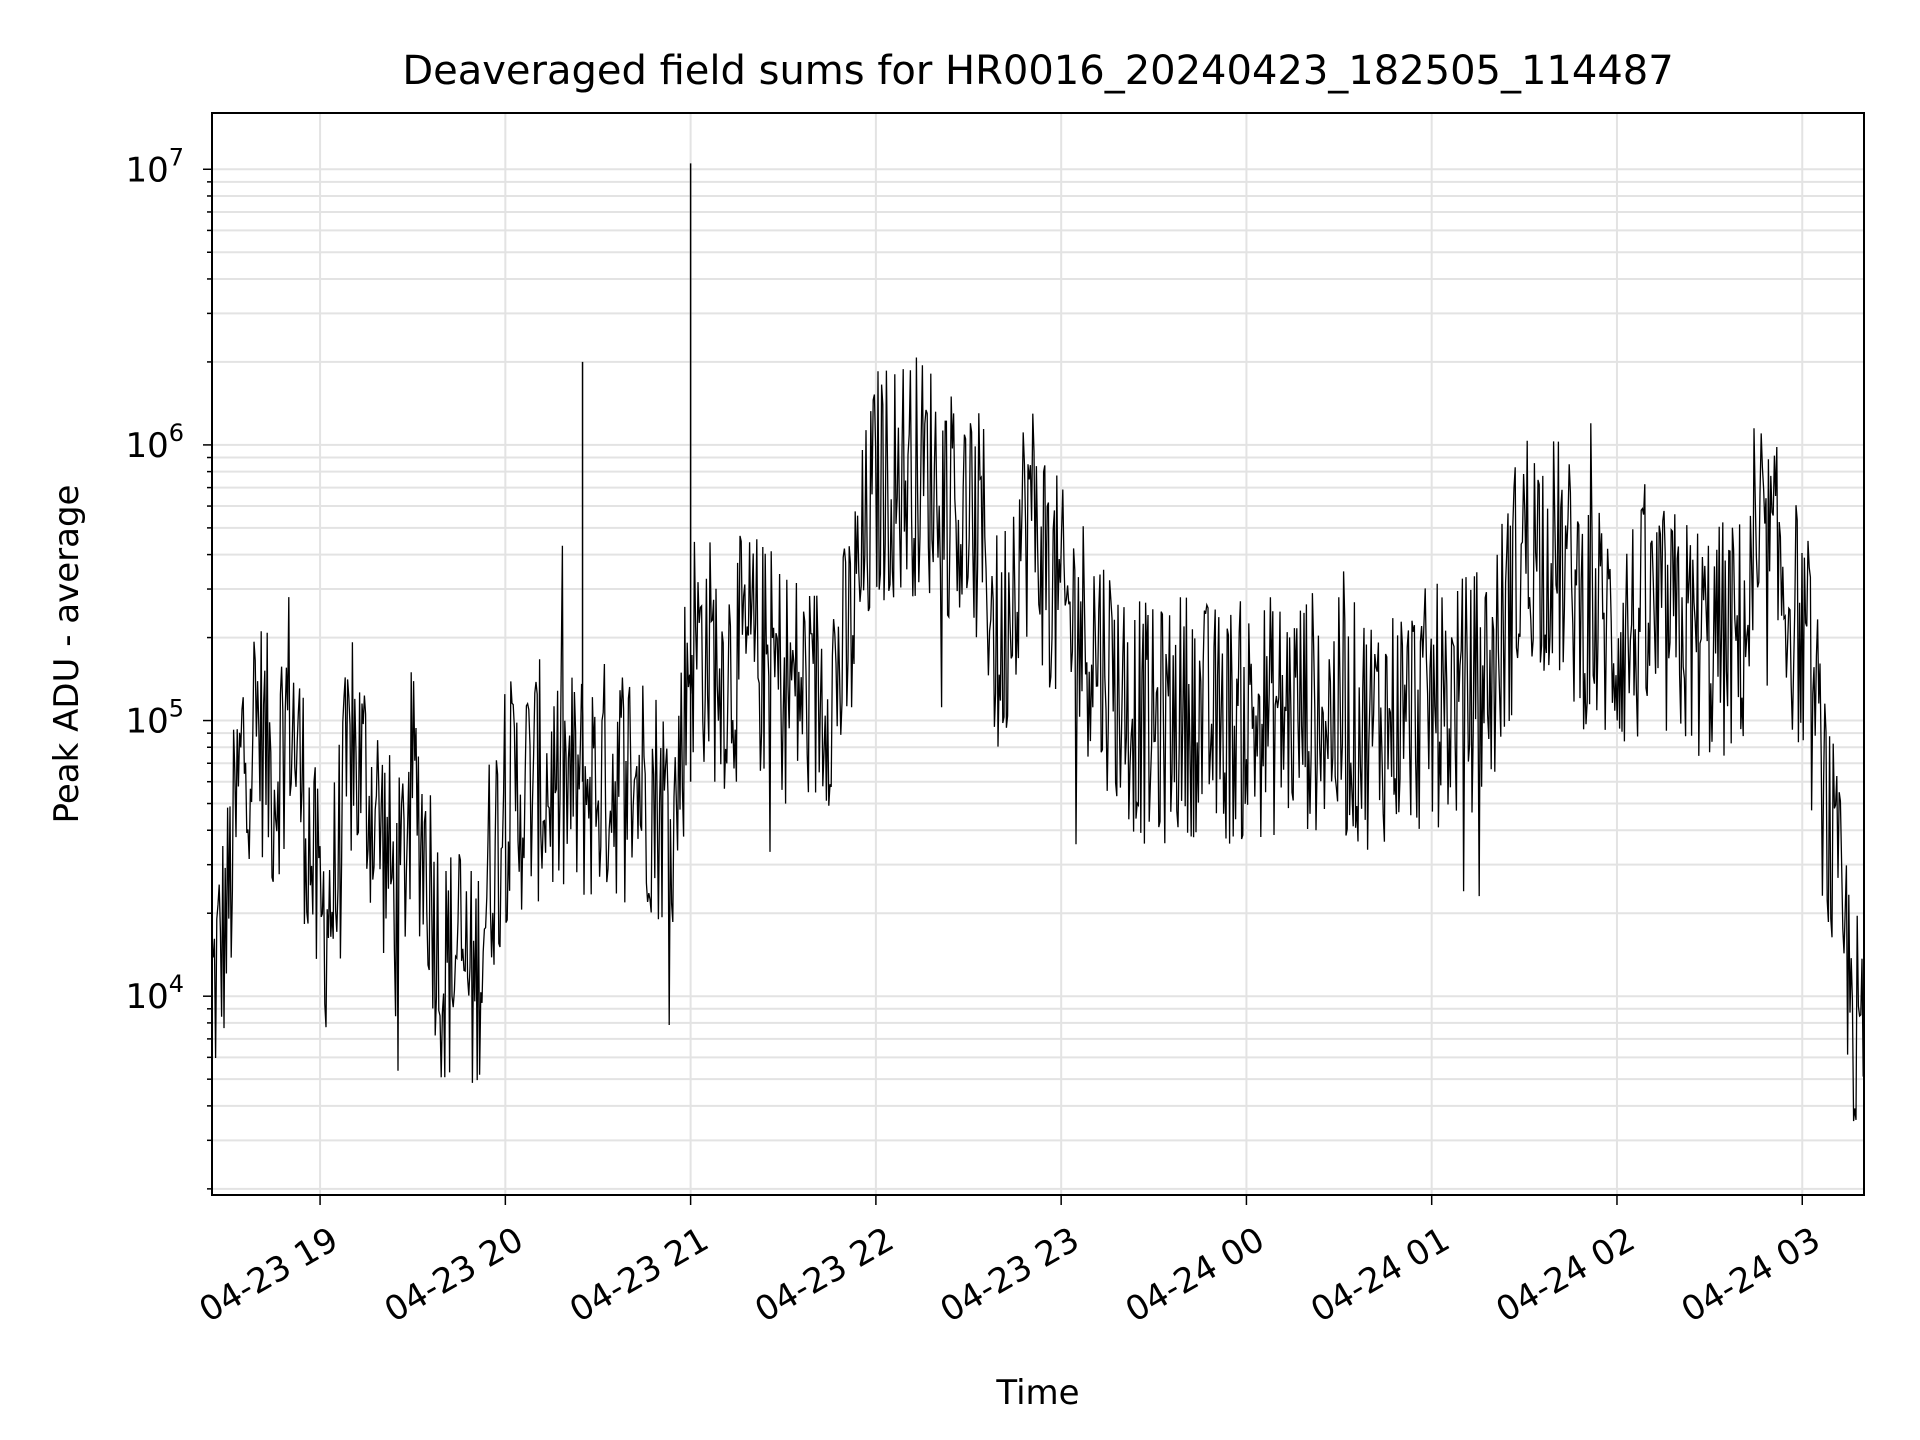  What do you see at coordinates (1195, 1275) in the screenshot?
I see `x-tick-label: 04-24 00` at bounding box center [1195, 1275].